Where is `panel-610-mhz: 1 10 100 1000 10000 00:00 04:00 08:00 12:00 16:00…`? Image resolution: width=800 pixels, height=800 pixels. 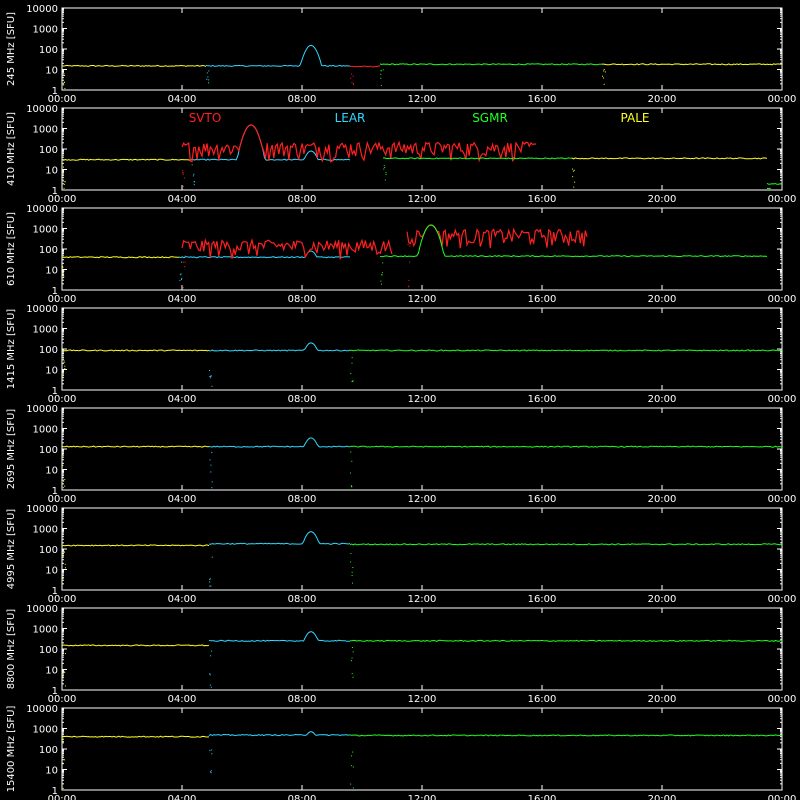 panel-610-mhz: 1 10 100 1000 10000 00:00 04:00 08:00 12:00 16:00… is located at coordinates (401, 254).